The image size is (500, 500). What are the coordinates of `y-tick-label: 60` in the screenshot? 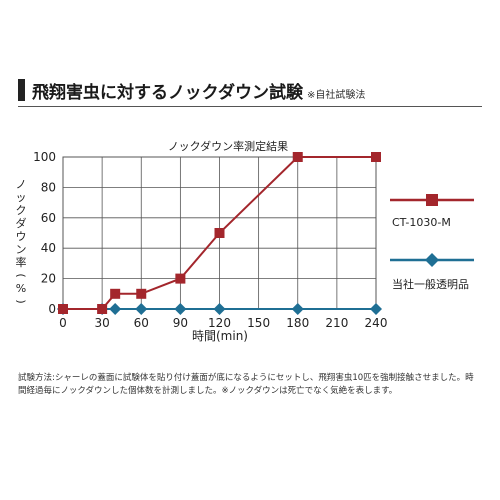 It's located at (48, 218).